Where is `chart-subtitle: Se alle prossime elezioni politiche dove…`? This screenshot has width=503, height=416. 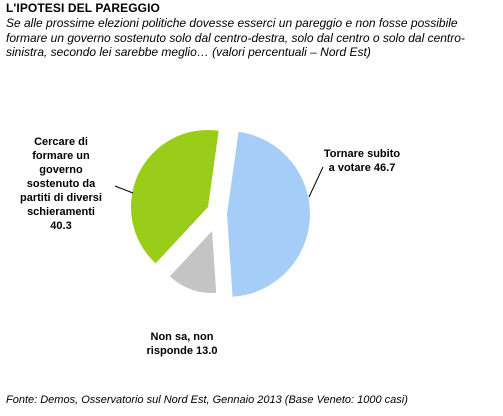 chart-subtitle: Se alle prossime elezioni politiche dove… is located at coordinates (235, 37).